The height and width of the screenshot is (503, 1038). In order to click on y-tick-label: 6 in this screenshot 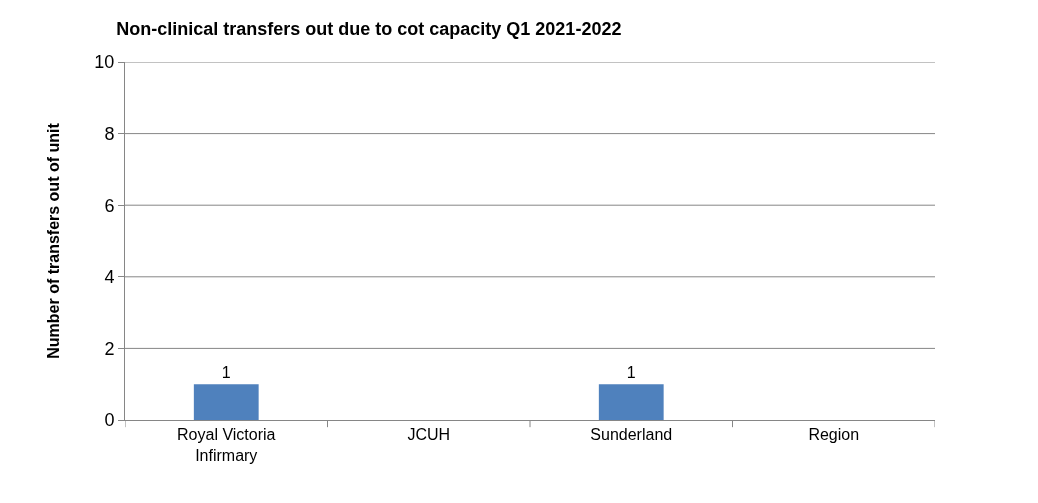, I will do `click(109, 205)`.